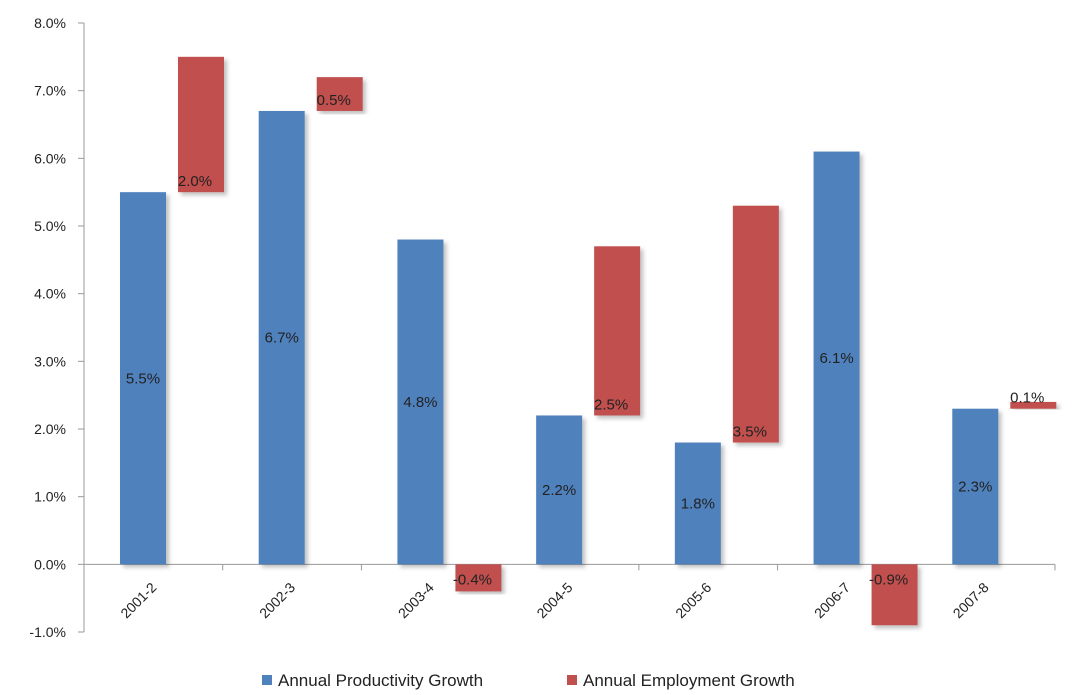 The width and height of the screenshot is (1074, 695). What do you see at coordinates (472, 579) in the screenshot?
I see `data-label-employment: -0.4%` at bounding box center [472, 579].